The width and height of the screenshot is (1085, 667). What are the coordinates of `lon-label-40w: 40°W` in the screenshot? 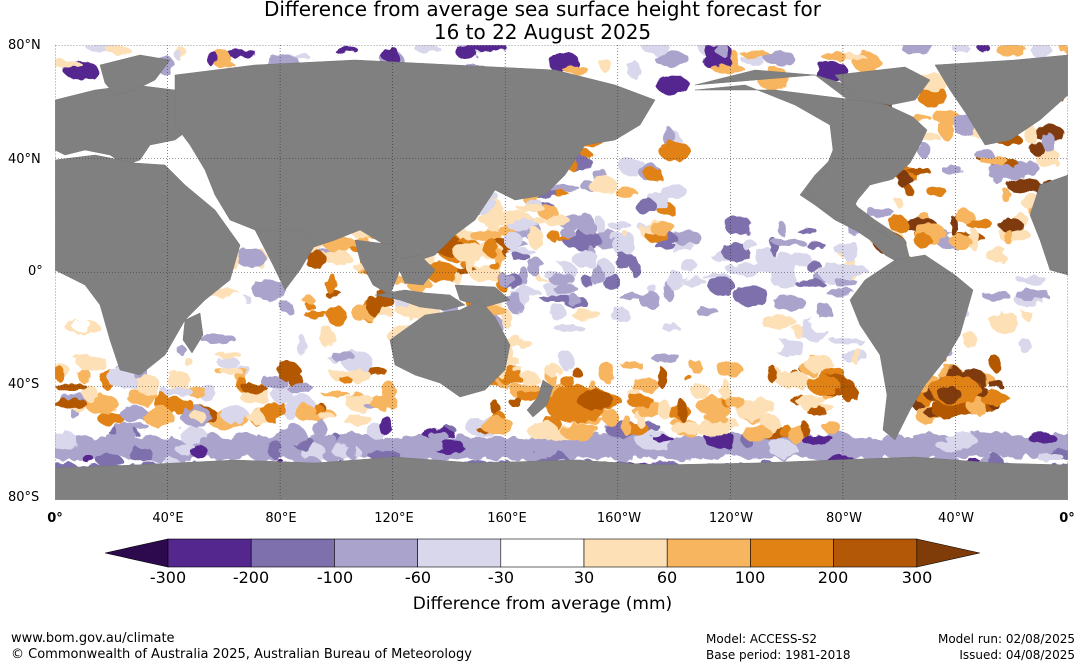 It's located at (956, 518).